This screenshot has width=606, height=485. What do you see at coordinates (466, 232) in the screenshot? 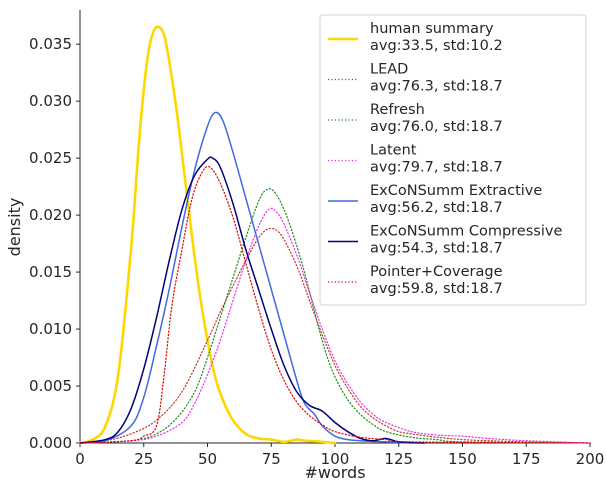
I see `legend-entry-exconsumm-compressive: ExCoNSumm Compressive` at bounding box center [466, 232].